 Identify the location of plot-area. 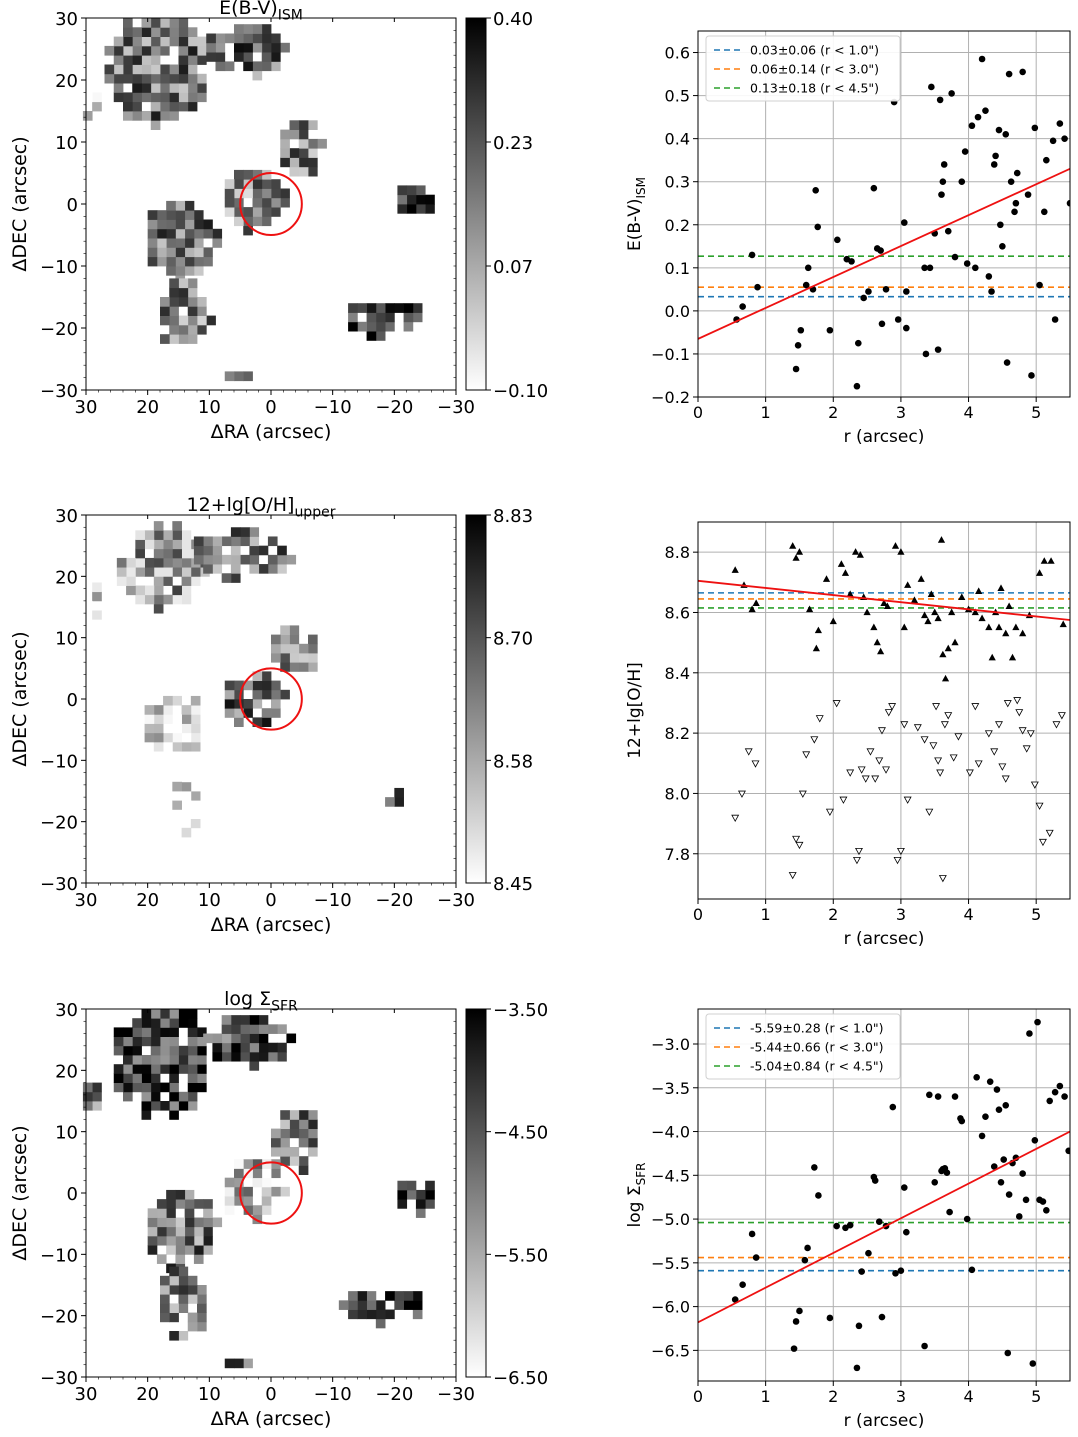
(884, 1195).